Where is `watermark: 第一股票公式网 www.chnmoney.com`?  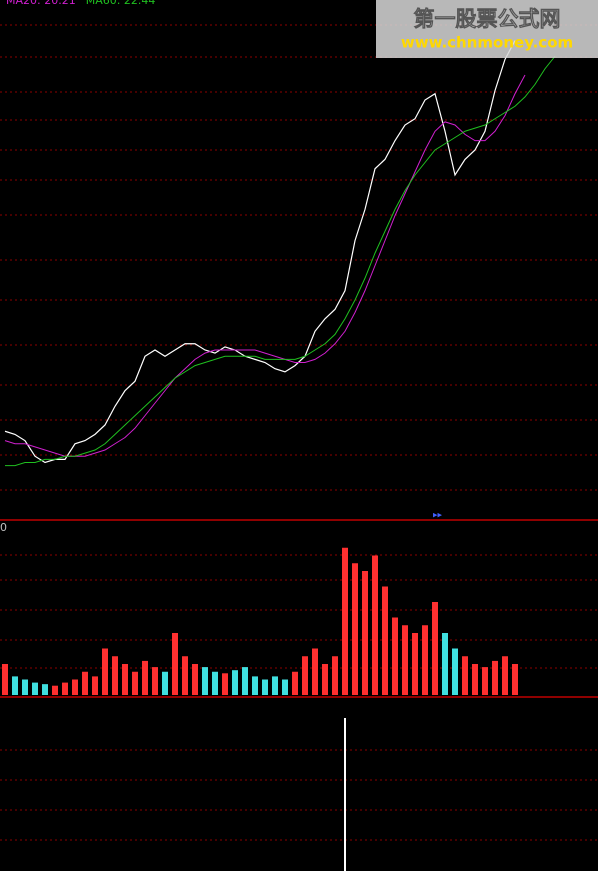 watermark: 第一股票公式网 www.chnmoney.com is located at coordinates (487, 29).